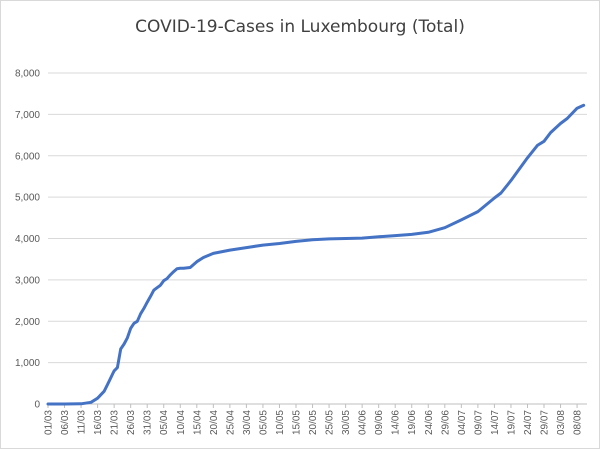  I want to click on y-tick-label: 2,000, so click(27, 322).